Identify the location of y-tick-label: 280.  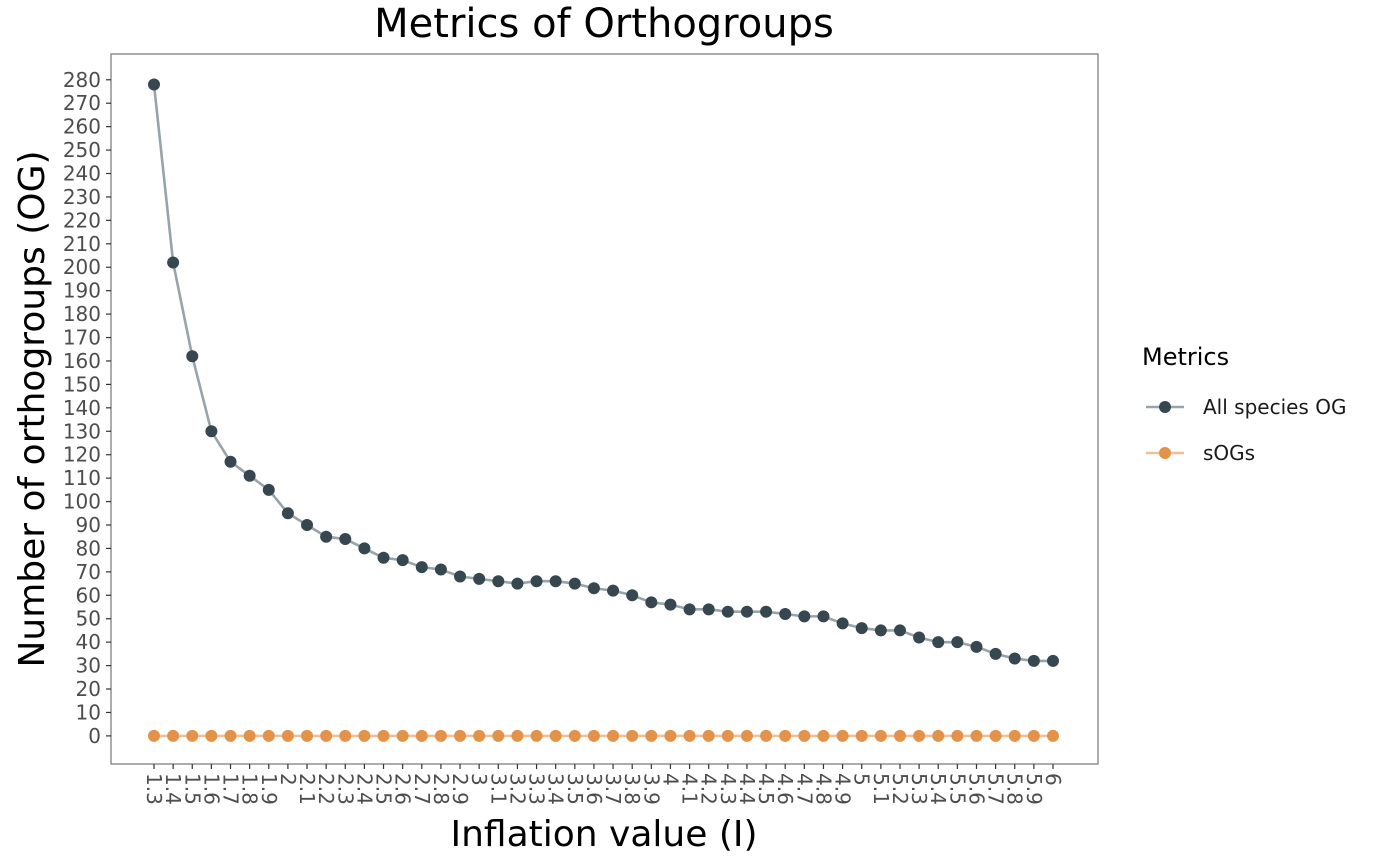
(82, 80).